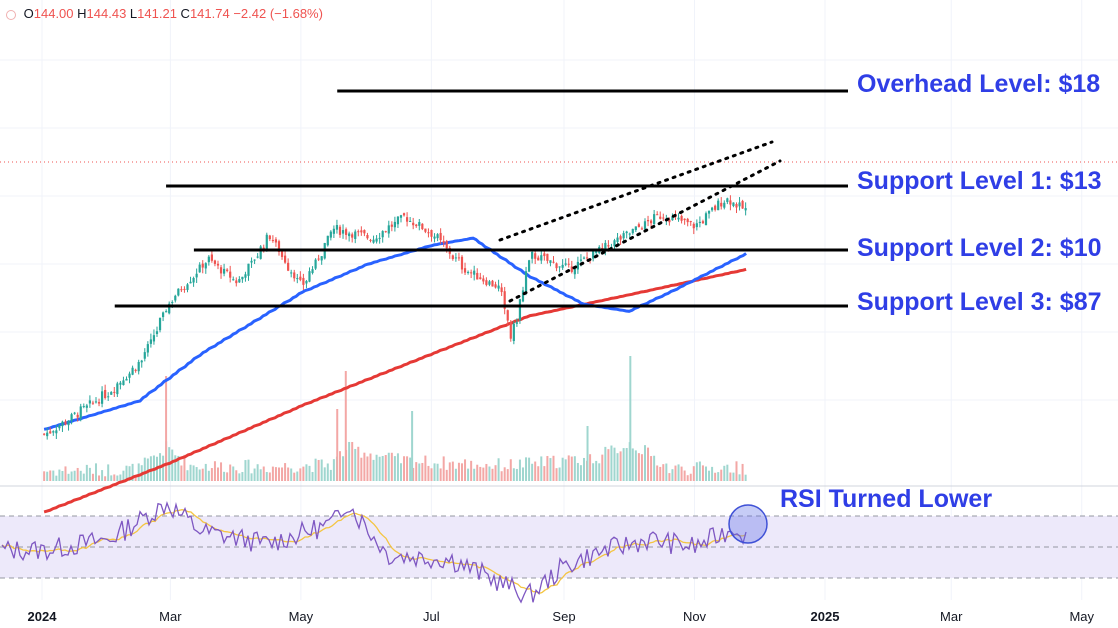 The width and height of the screenshot is (1118, 628). What do you see at coordinates (28, 13) in the screenshot?
I see `open-label: O` at bounding box center [28, 13].